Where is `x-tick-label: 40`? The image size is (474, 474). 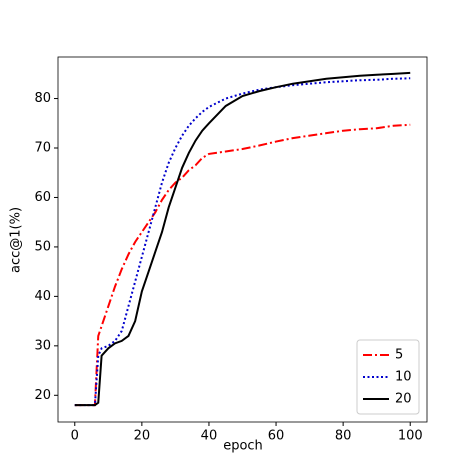
x-tick-label: 40 is located at coordinates (209, 436).